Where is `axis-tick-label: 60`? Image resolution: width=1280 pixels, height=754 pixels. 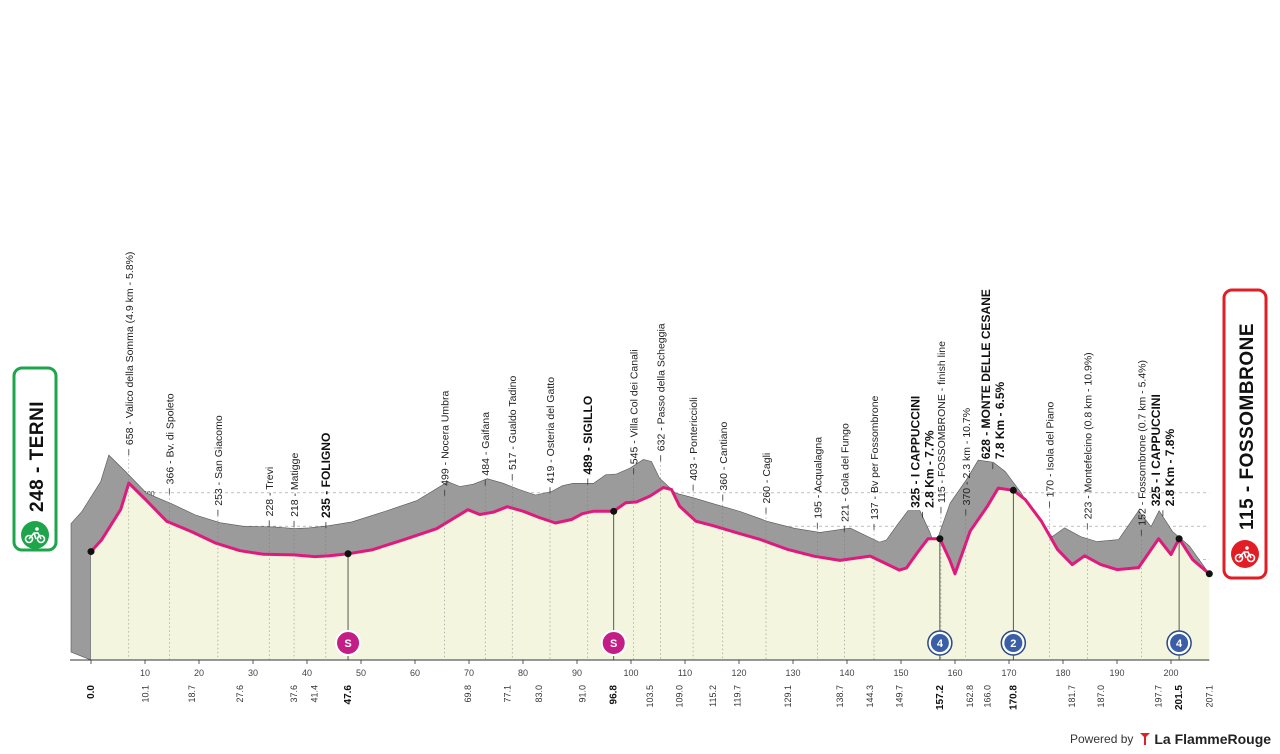 axis-tick-label: 60 is located at coordinates (415, 673).